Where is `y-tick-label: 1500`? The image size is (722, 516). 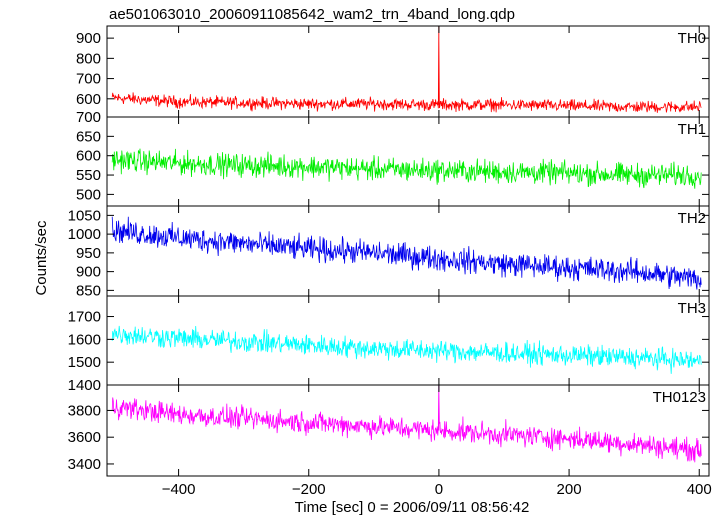
y-tick-label: 1500 is located at coordinates (84, 362).